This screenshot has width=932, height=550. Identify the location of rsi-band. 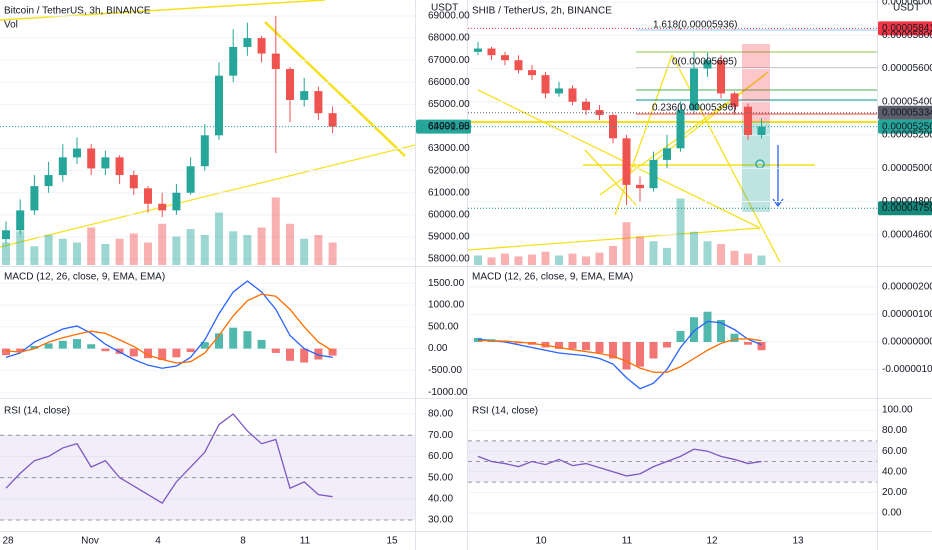
(672, 461).